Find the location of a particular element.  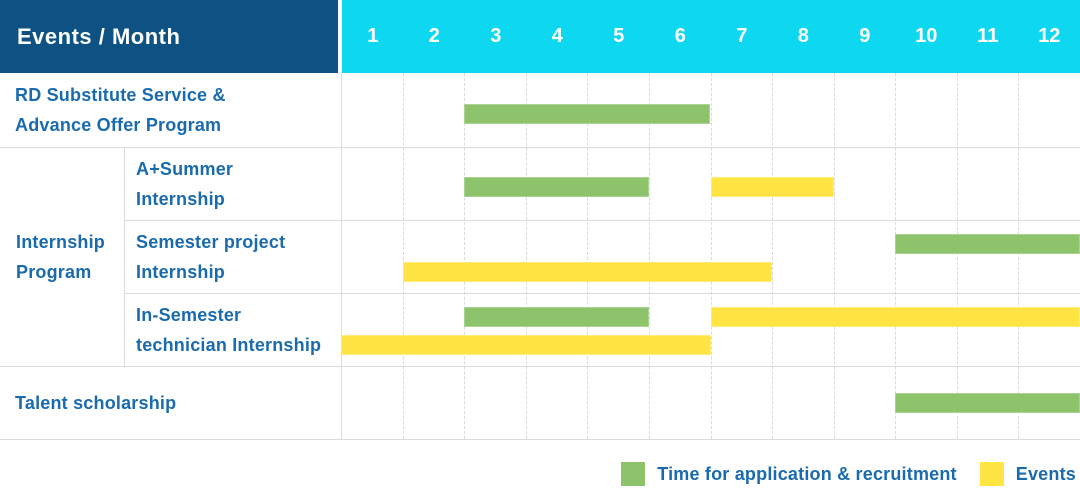

events-month-header-cell: Events / Month is located at coordinates (169, 36).